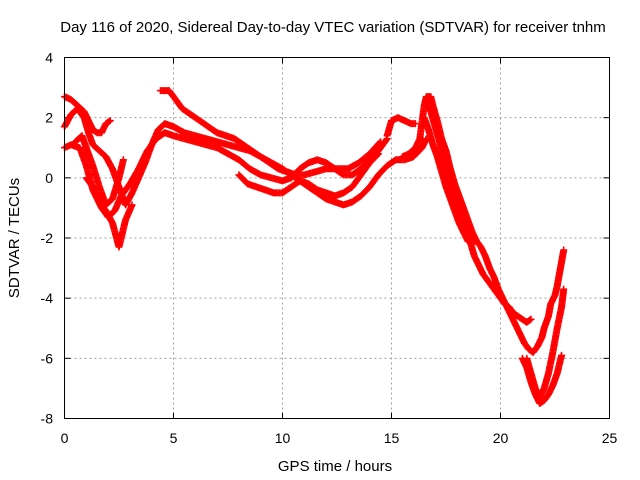 The height and width of the screenshot is (480, 640). What do you see at coordinates (65, 438) in the screenshot?
I see `x-tick-label: 0` at bounding box center [65, 438].